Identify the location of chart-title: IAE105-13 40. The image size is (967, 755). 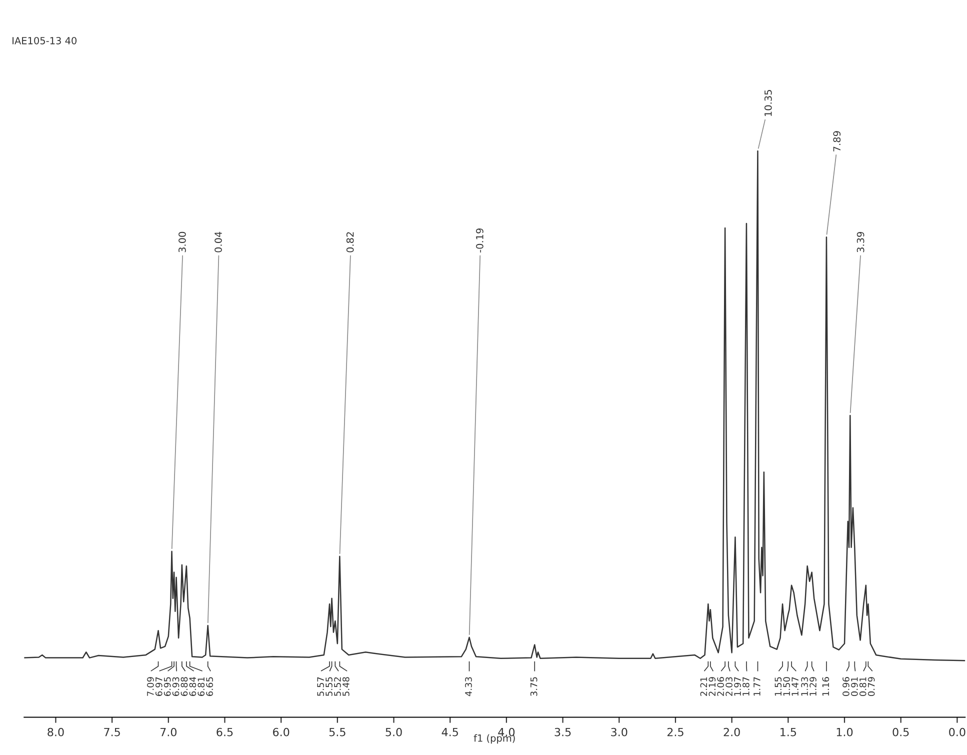
(44, 40).